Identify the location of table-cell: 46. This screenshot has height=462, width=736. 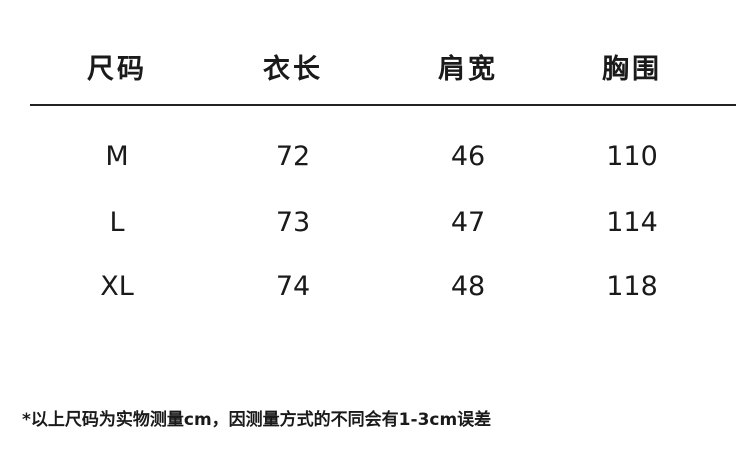
(468, 156).